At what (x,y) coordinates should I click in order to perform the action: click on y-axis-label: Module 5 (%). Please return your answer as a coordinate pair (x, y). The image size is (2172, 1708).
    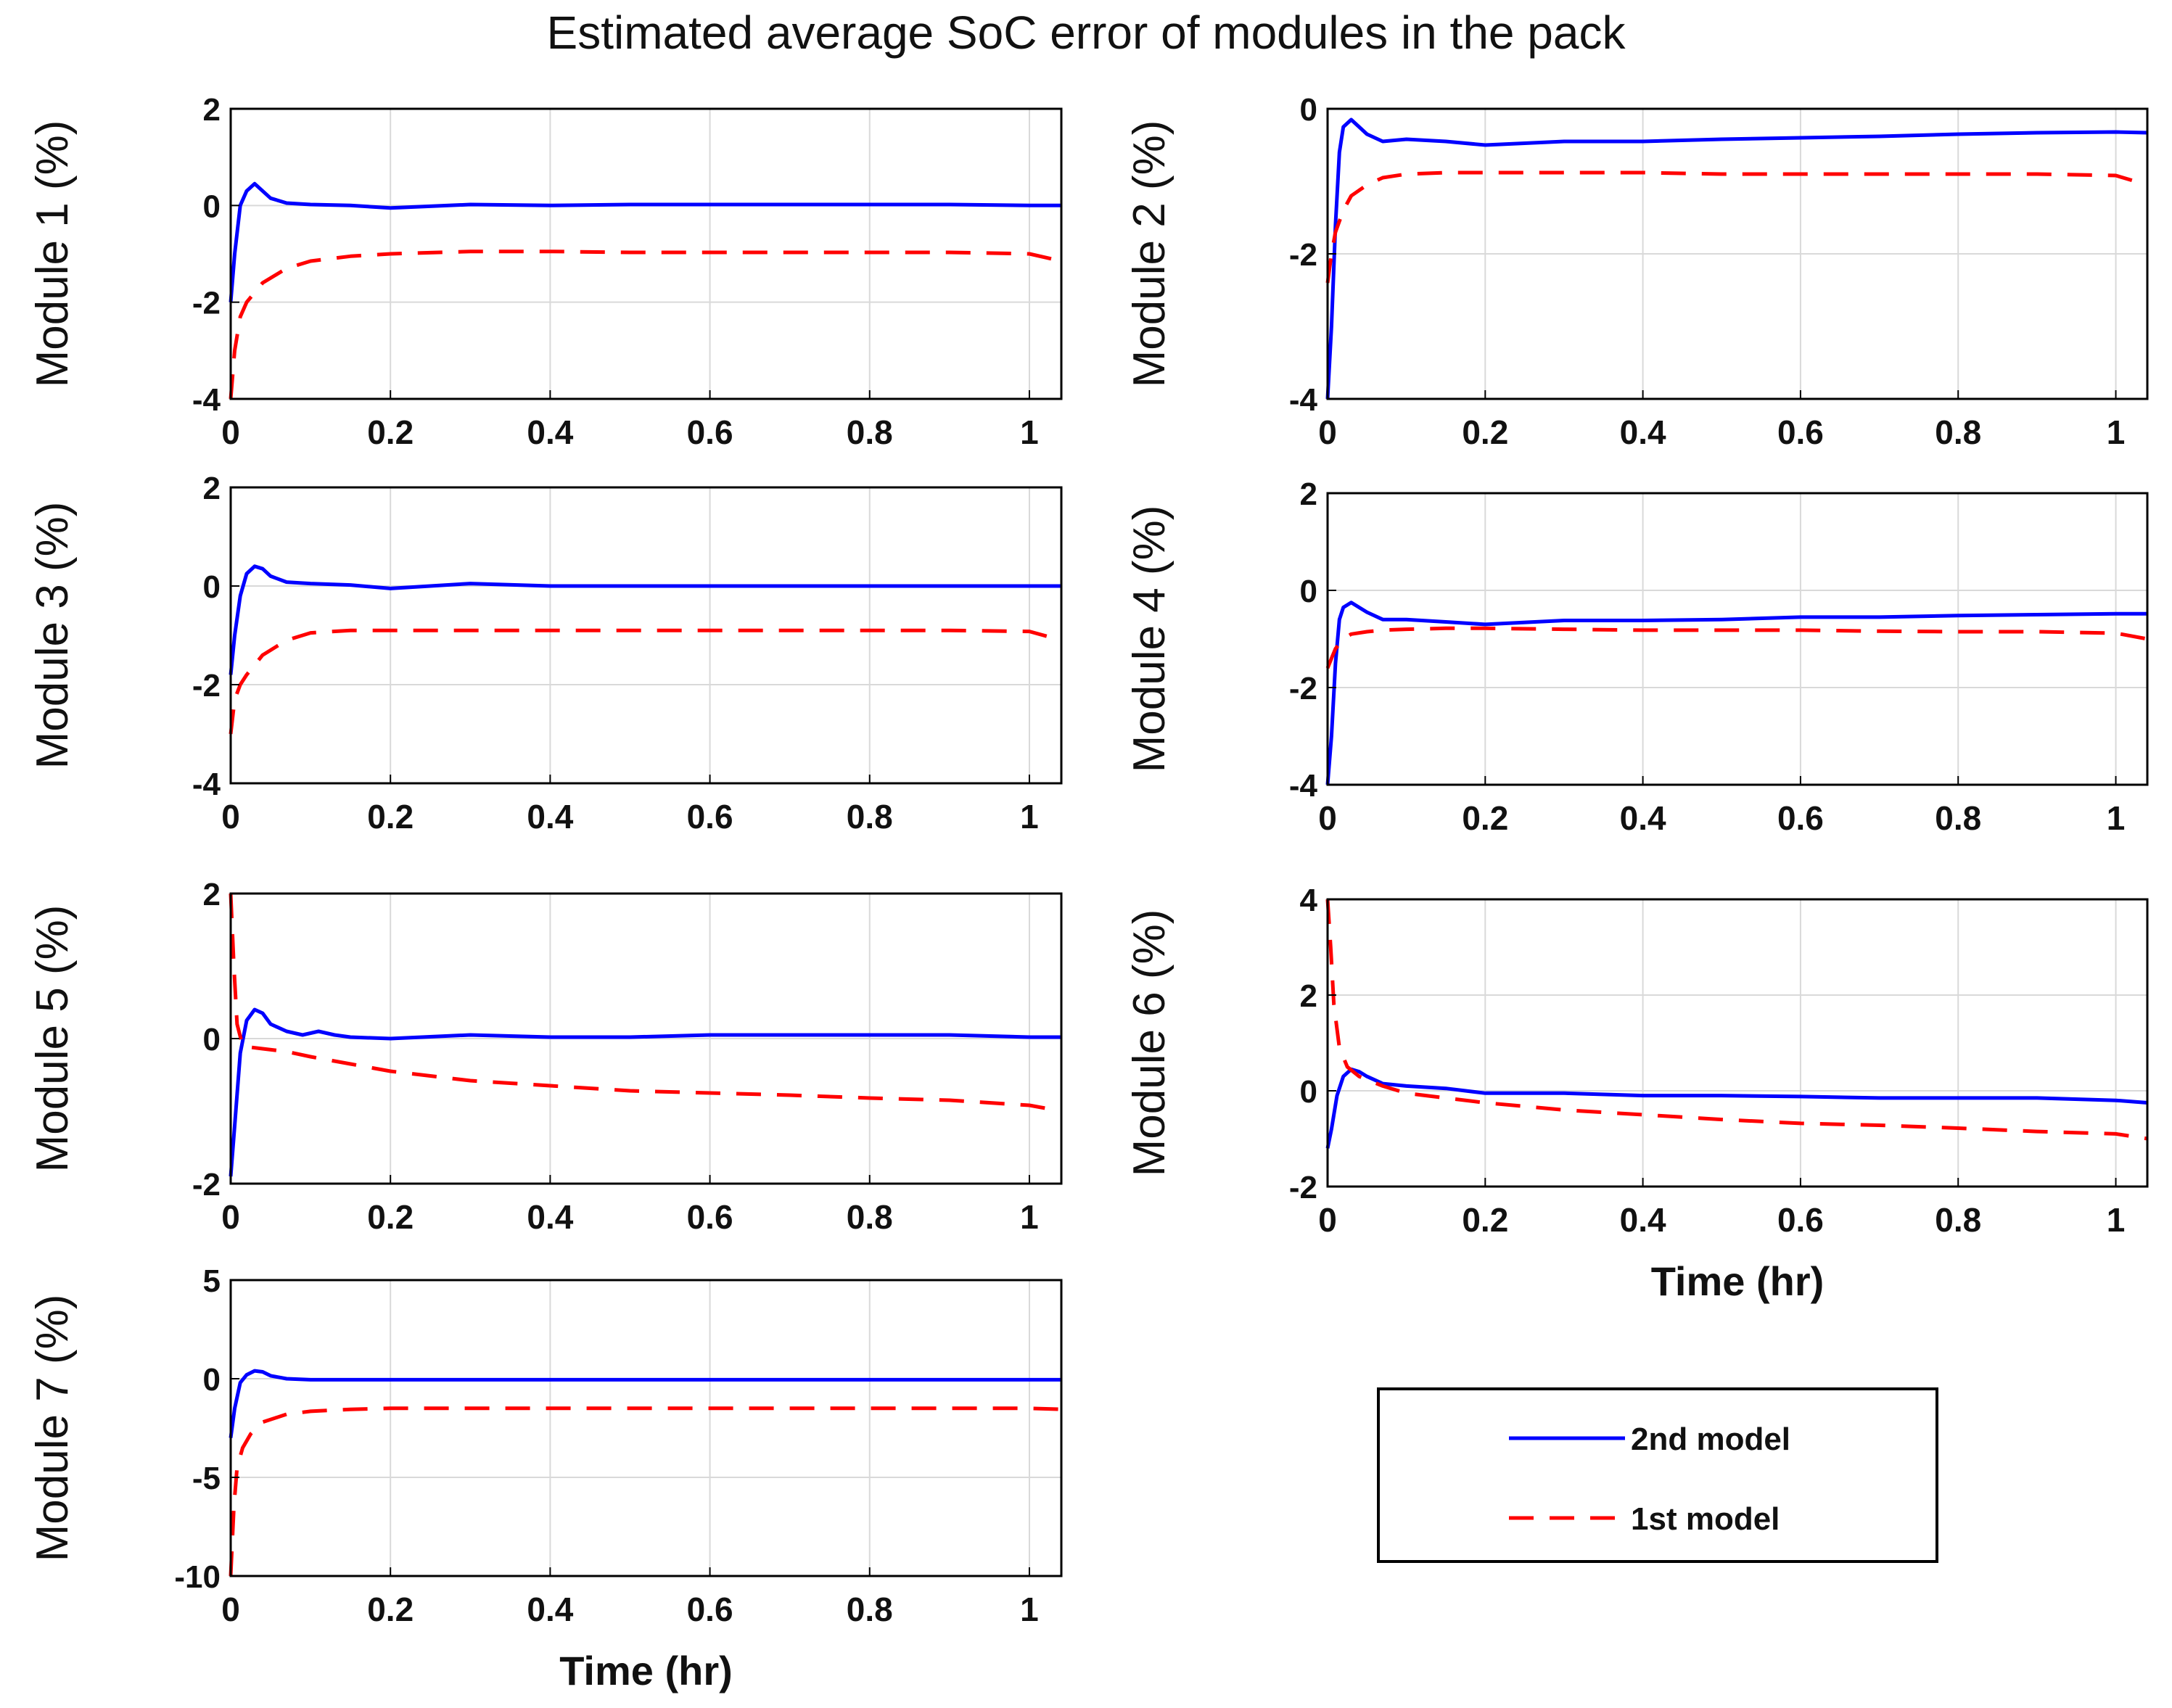
    Looking at the image, I should click on (53, 1039).